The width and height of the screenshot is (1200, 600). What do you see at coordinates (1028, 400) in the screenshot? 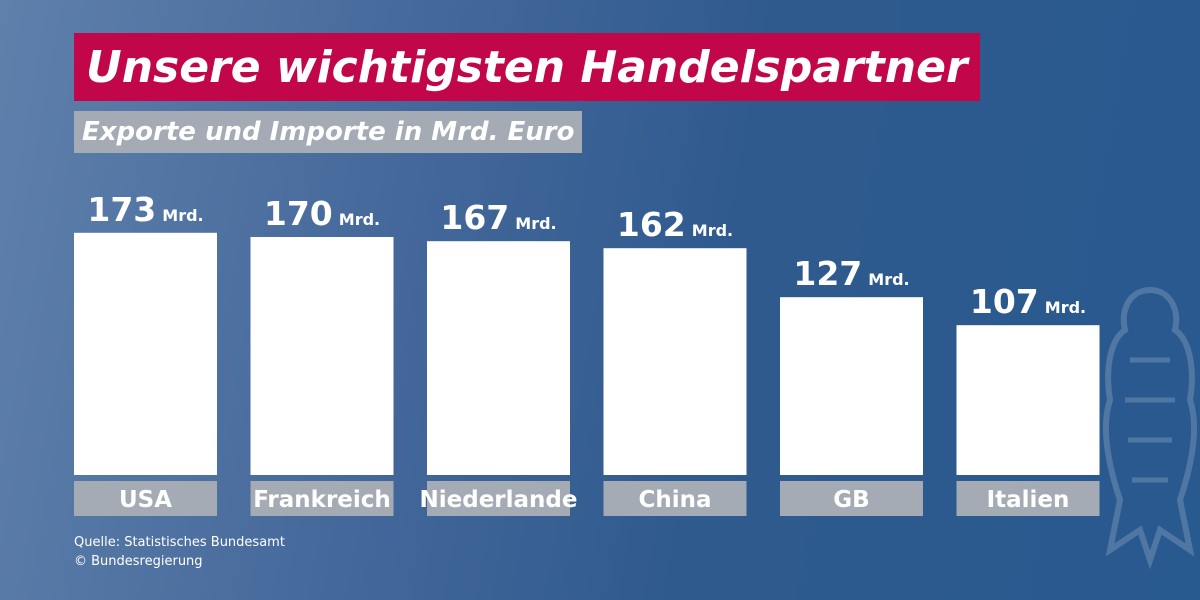
I see `bar-italien` at bounding box center [1028, 400].